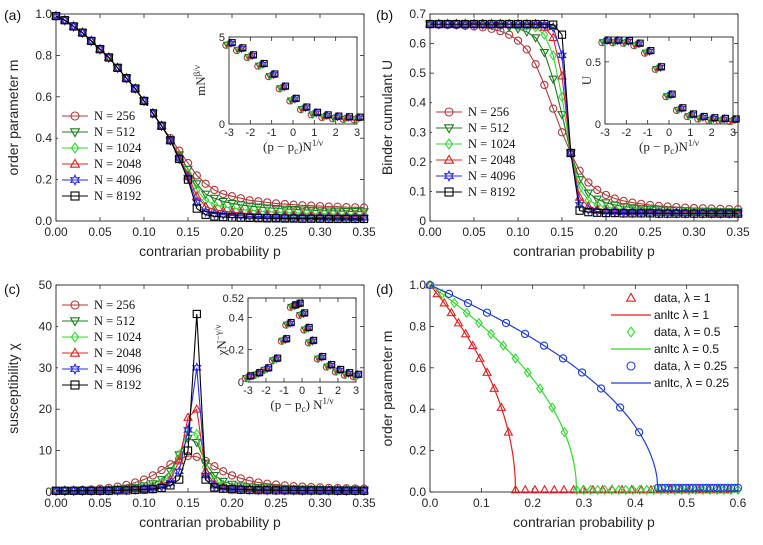 The width and height of the screenshot is (763, 545). Describe the element at coordinates (46, 409) in the screenshot. I see `y-tick-label: 20` at that location.